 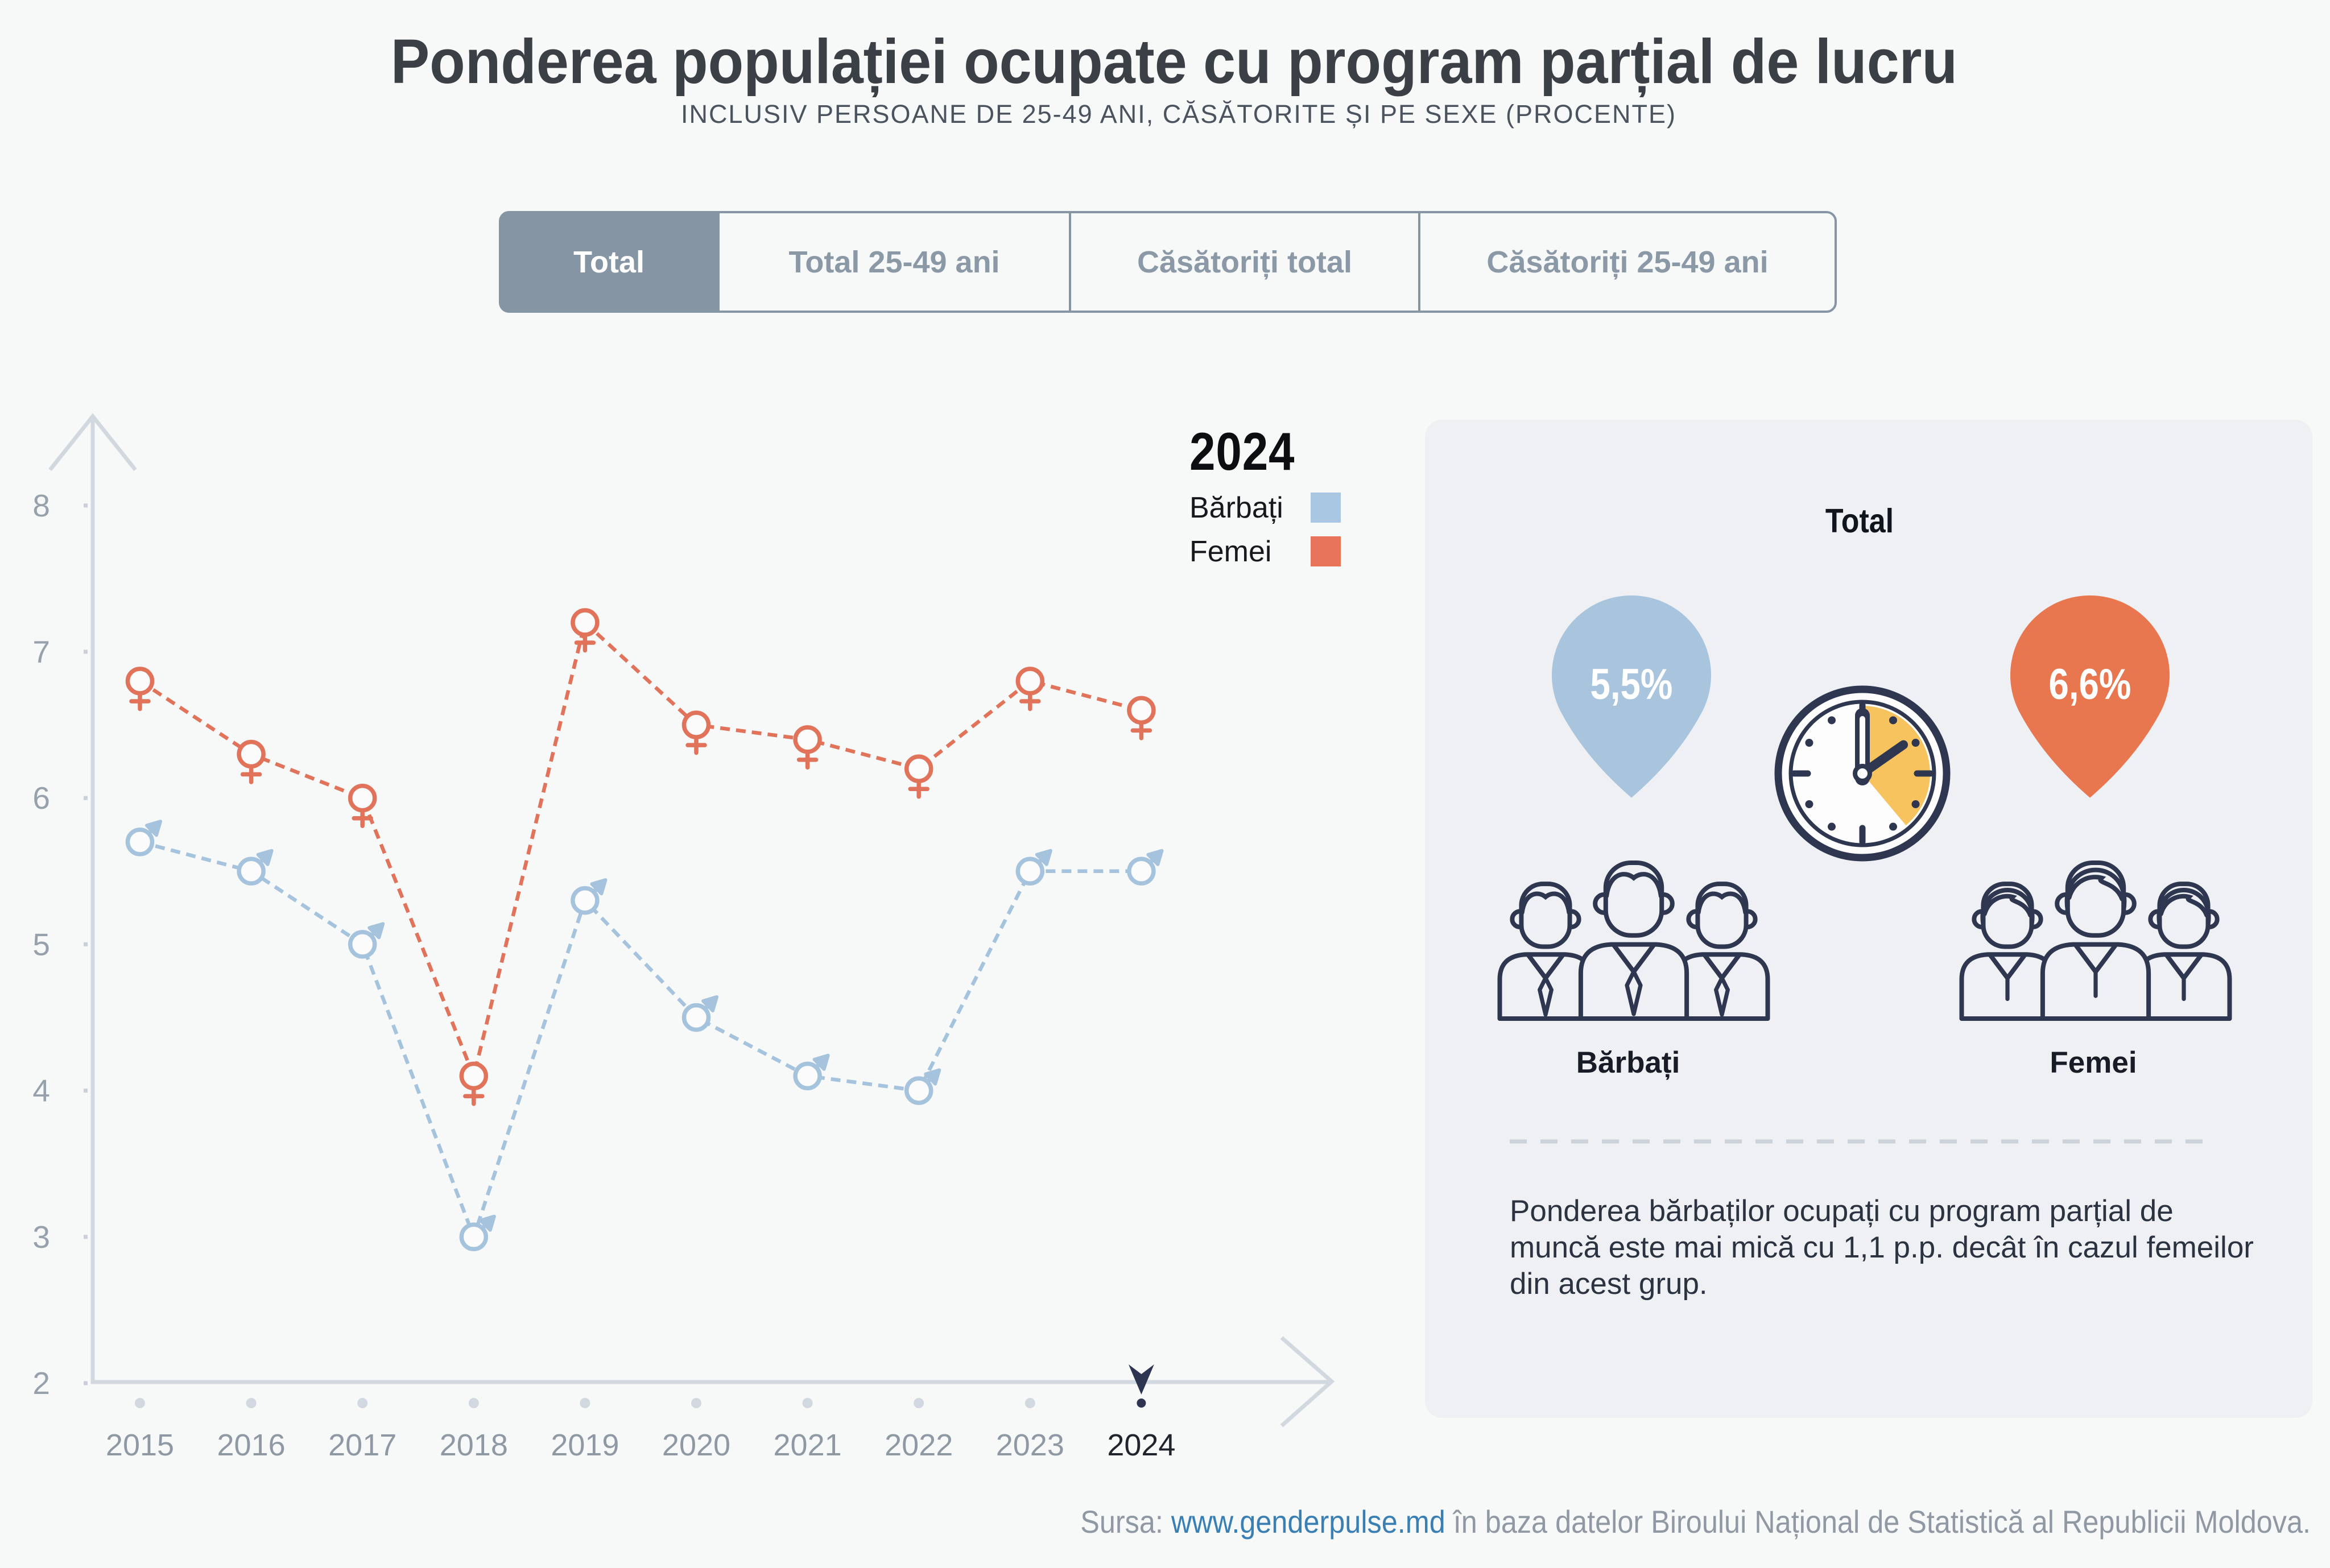 I want to click on marker-male-2024, so click(x=1145, y=867).